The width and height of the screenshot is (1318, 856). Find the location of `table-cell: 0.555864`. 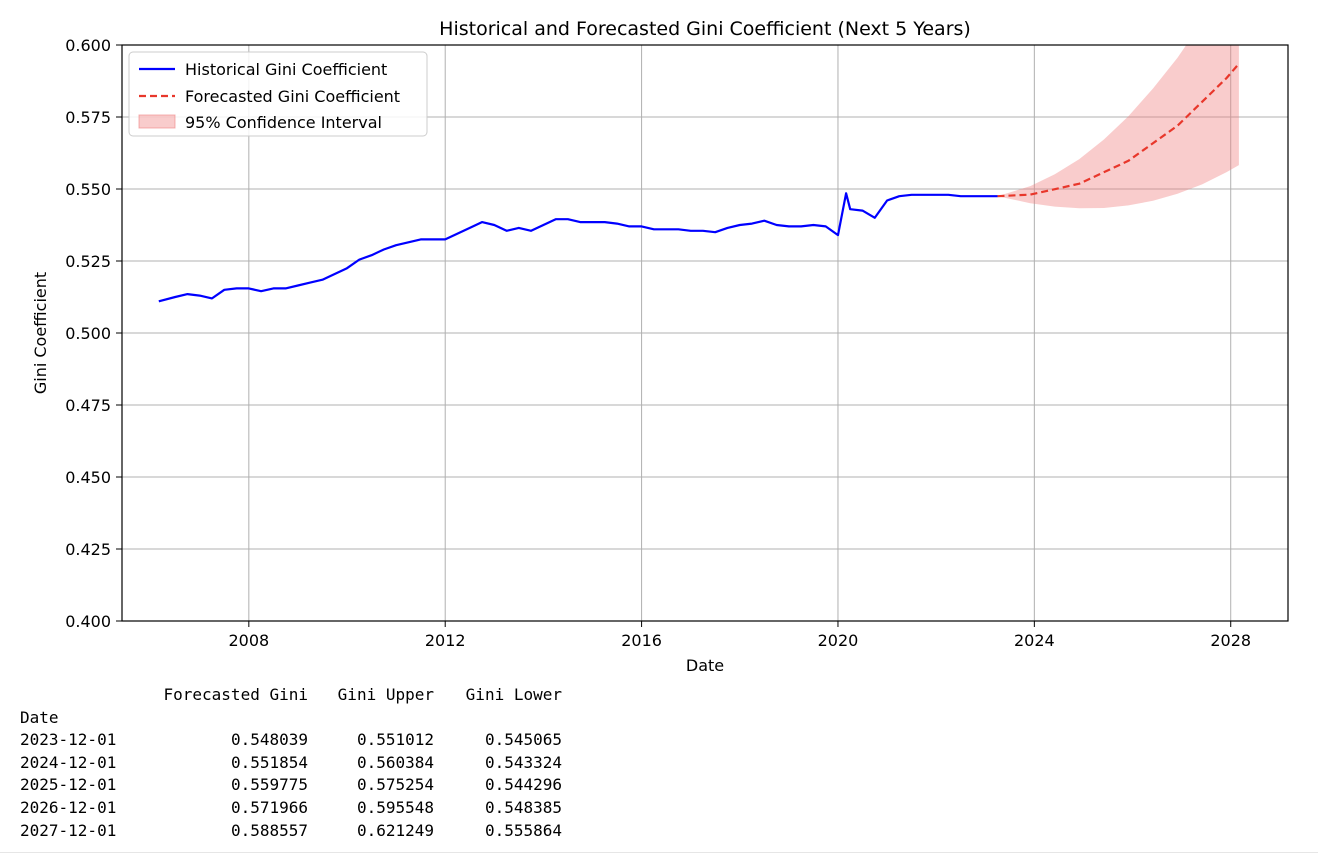

table-cell: 0.555864 is located at coordinates (523, 830).